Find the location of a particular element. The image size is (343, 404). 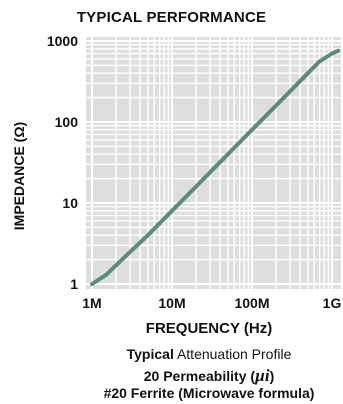

x-tick-labels: 1M 10M 100M 1G is located at coordinates (211, 303).